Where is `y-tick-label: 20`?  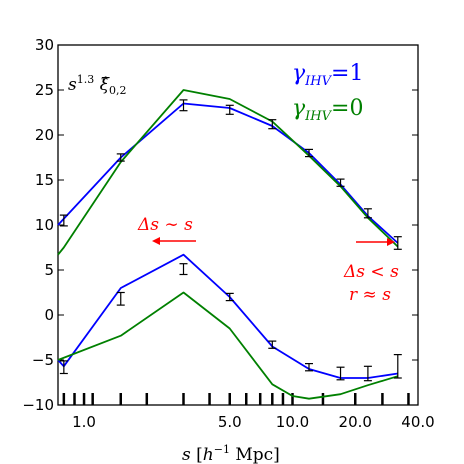
y-tick-label: 20 is located at coordinates (44, 135).